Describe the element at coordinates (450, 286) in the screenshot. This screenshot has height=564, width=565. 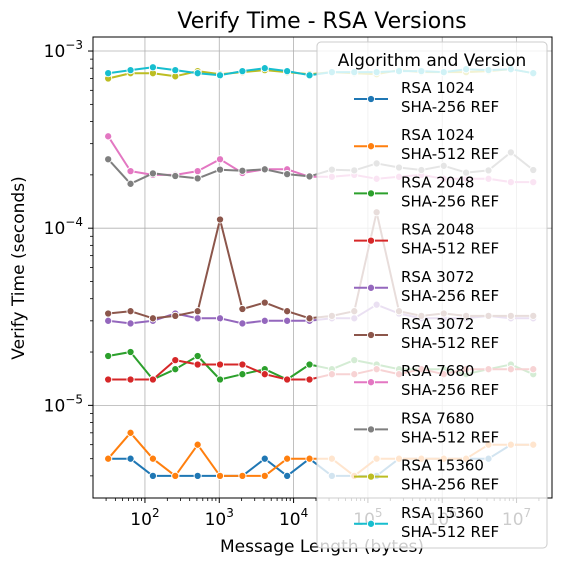
I see `legend-label: RSA 3072 SHA-256 REF` at that location.